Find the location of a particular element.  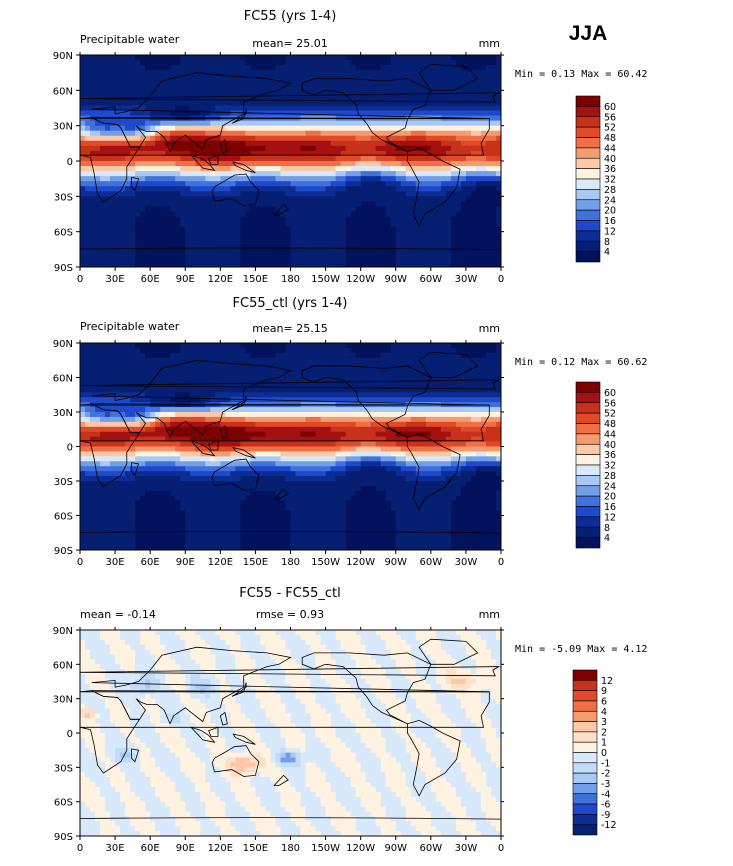

min-max-stats: Min = 0.13 Max = 60.42 is located at coordinates (581, 74).